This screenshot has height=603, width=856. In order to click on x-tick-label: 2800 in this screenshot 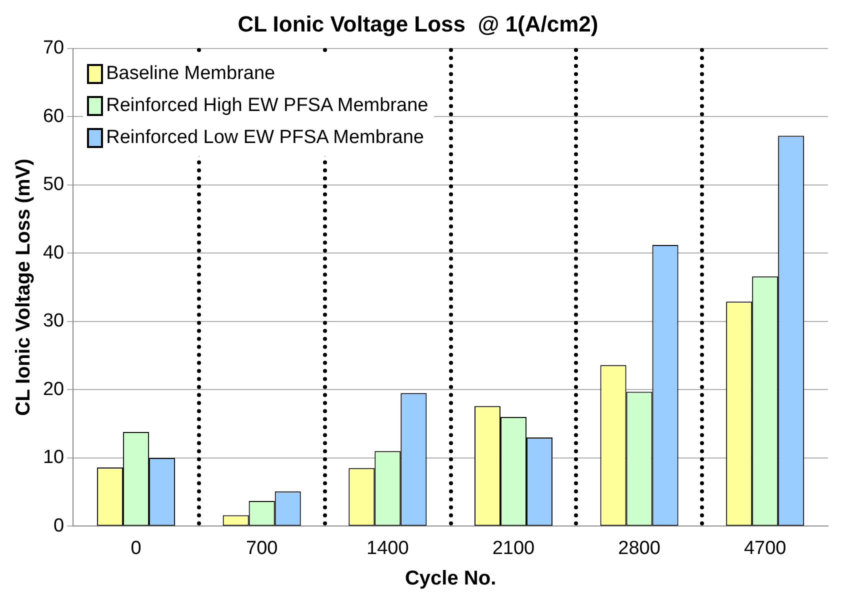, I will do `click(639, 548)`.